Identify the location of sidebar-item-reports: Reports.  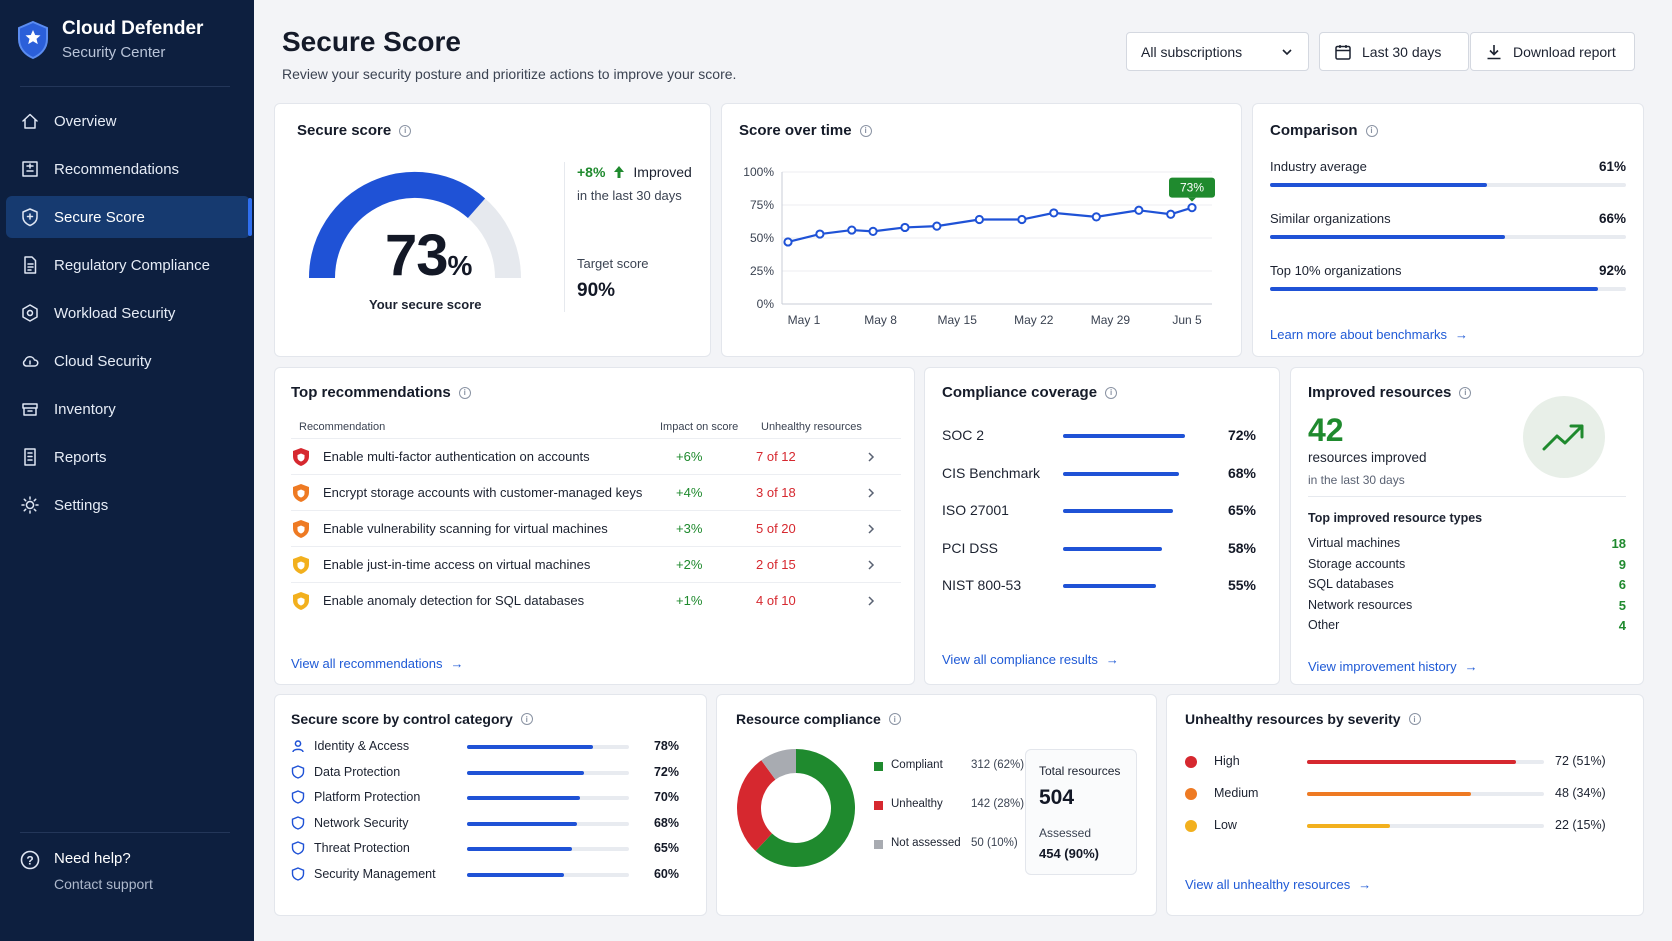
(128, 457).